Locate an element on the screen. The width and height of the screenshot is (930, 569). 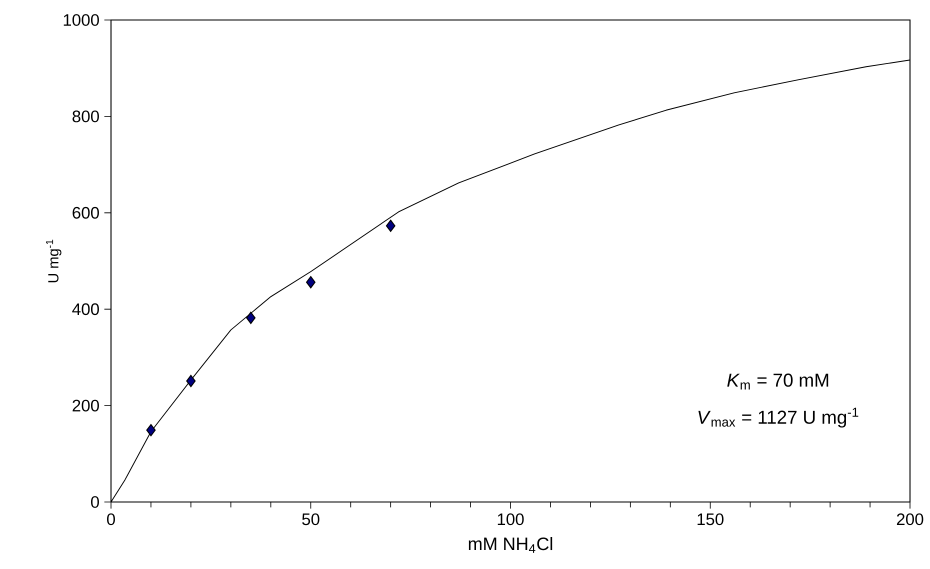
x-tick-label: 200 is located at coordinates (910, 519).